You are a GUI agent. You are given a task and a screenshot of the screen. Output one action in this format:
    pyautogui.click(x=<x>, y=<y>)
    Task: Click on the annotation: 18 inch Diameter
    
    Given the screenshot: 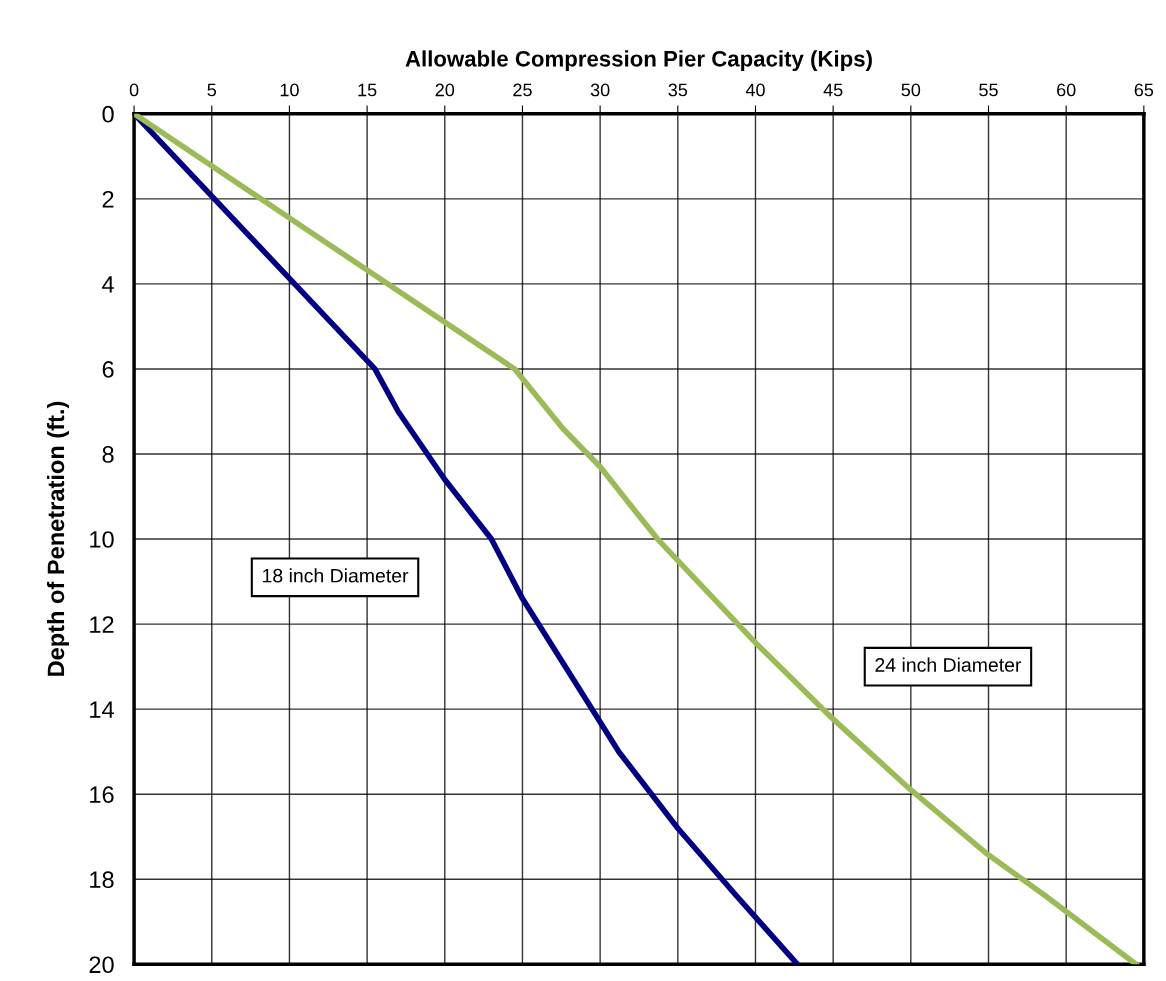 What is the action you would take?
    pyautogui.click(x=336, y=575)
    